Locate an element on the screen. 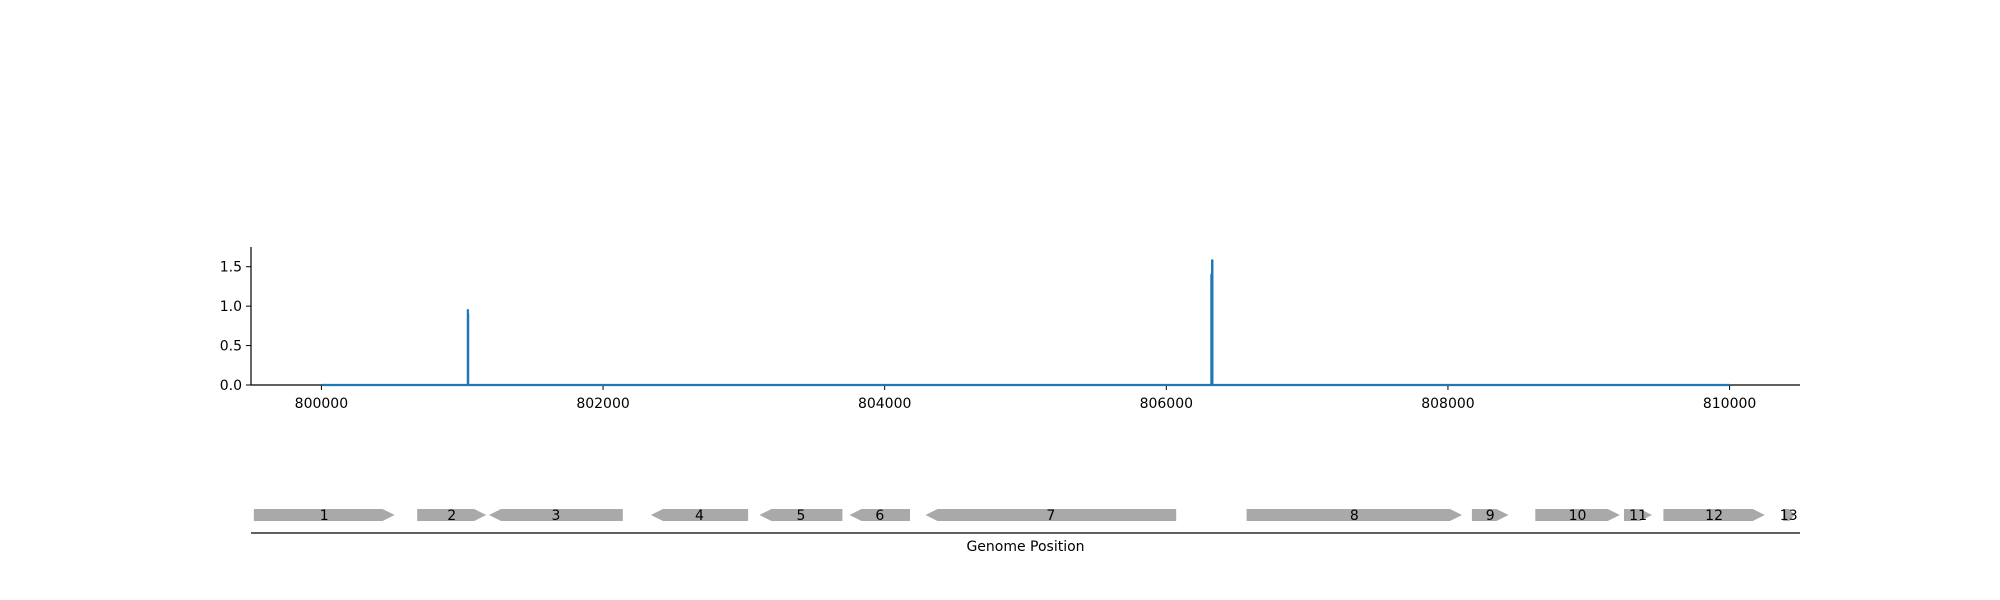 Image resolution: width=2000 pixels, height=600 pixels. y-tick-label: 0.5 is located at coordinates (231, 347).